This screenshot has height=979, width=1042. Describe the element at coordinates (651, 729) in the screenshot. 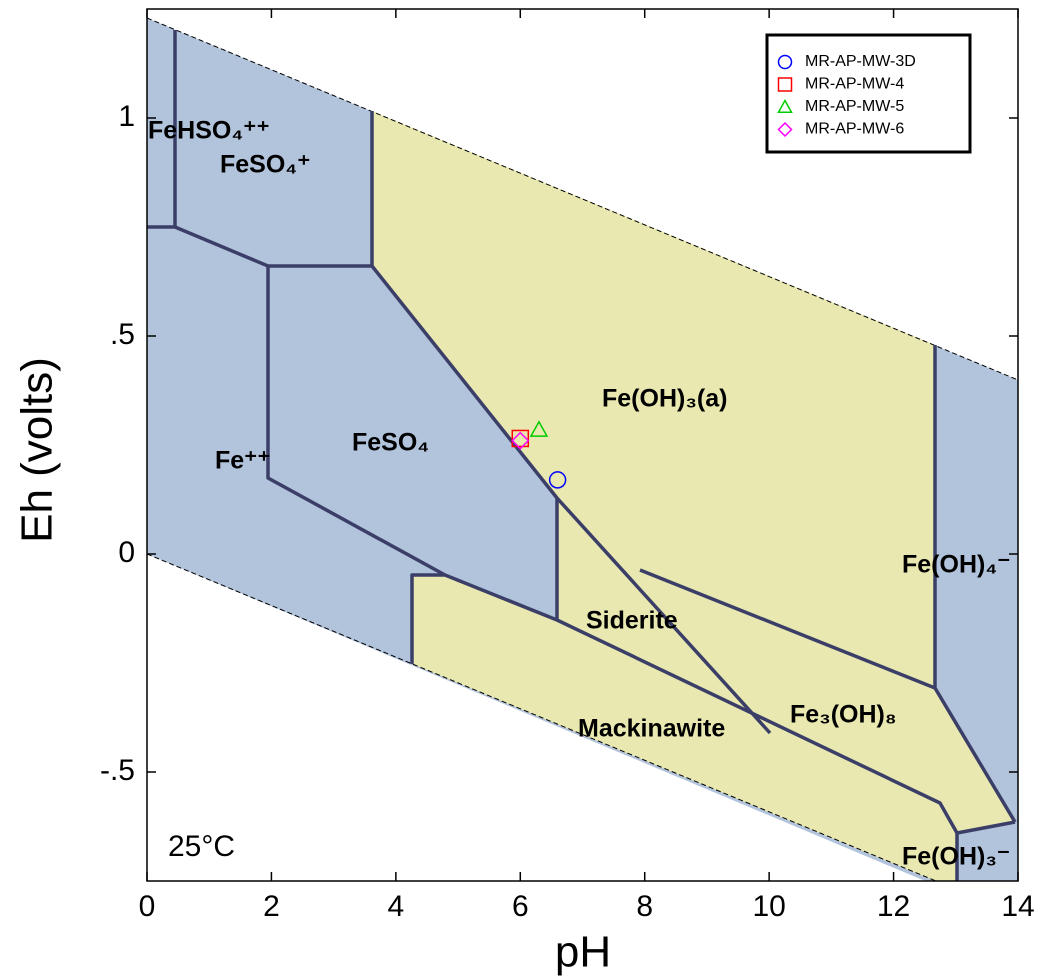

I see `region-label: Mackinawite` at that location.